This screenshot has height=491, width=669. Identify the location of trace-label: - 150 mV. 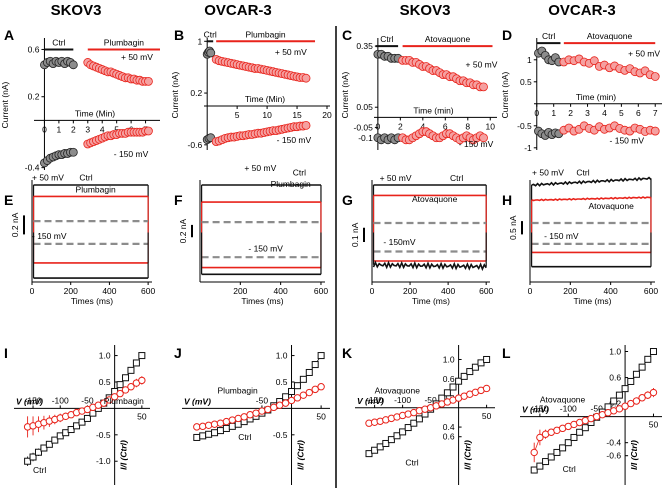
(561, 236).